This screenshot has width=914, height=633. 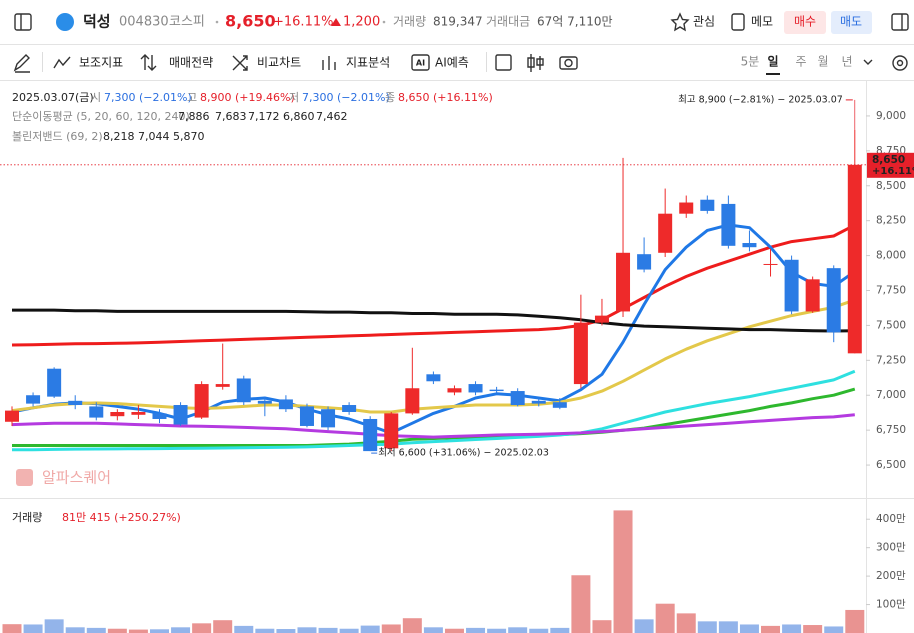 What do you see at coordinates (23, 22) in the screenshot?
I see `sidebar-toggle` at bounding box center [23, 22].